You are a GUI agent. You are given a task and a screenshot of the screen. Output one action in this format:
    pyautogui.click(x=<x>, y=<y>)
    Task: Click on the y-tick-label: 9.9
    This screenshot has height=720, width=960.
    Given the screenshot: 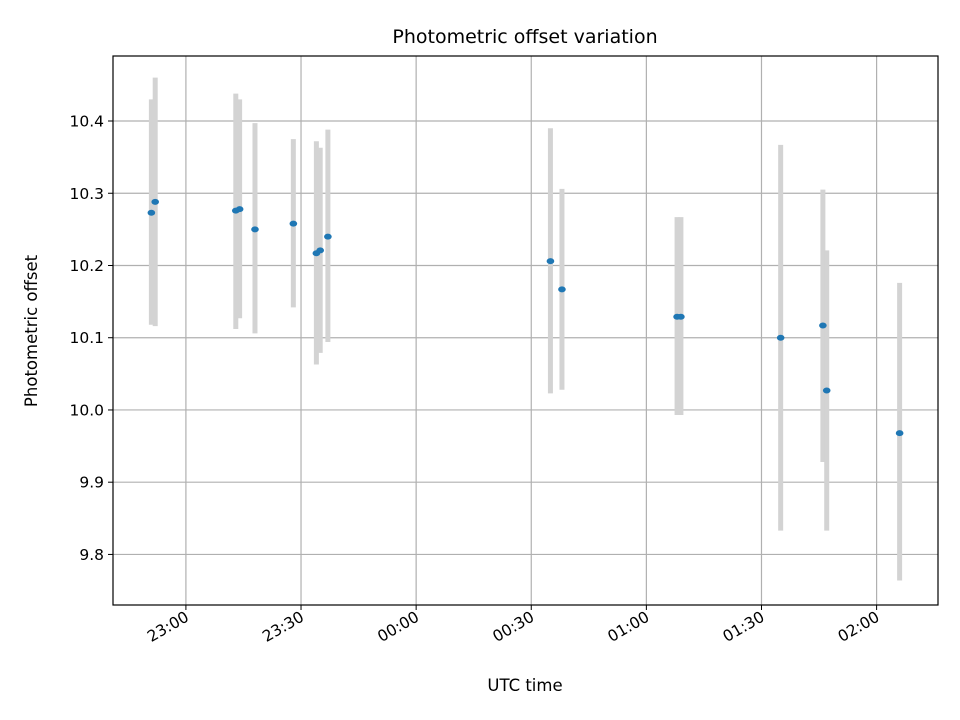 What is the action you would take?
    pyautogui.click(x=91, y=483)
    